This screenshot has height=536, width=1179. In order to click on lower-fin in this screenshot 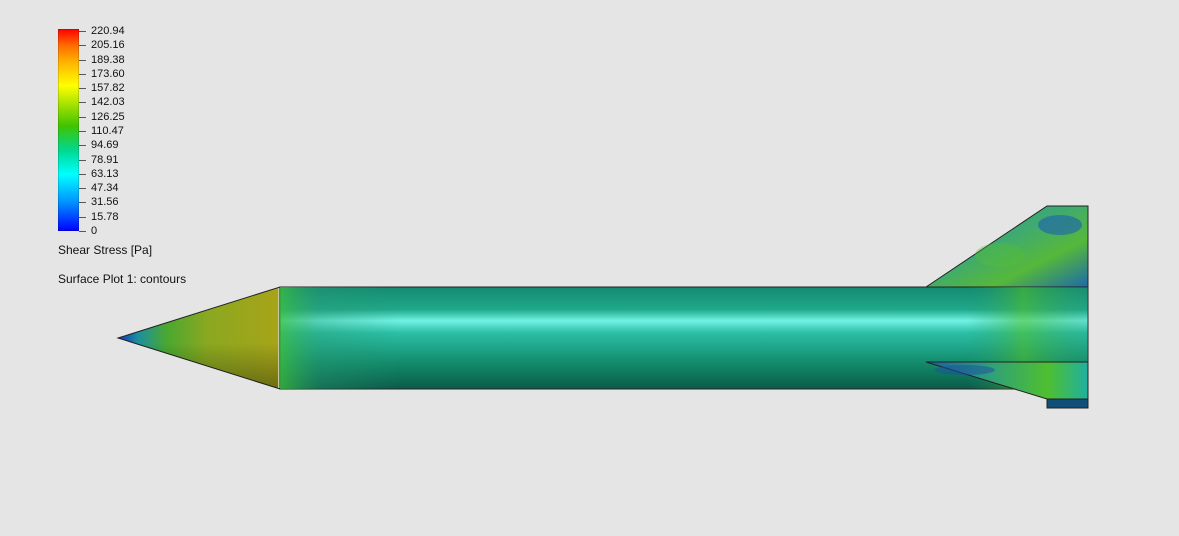, I will do `click(1007, 385)`.